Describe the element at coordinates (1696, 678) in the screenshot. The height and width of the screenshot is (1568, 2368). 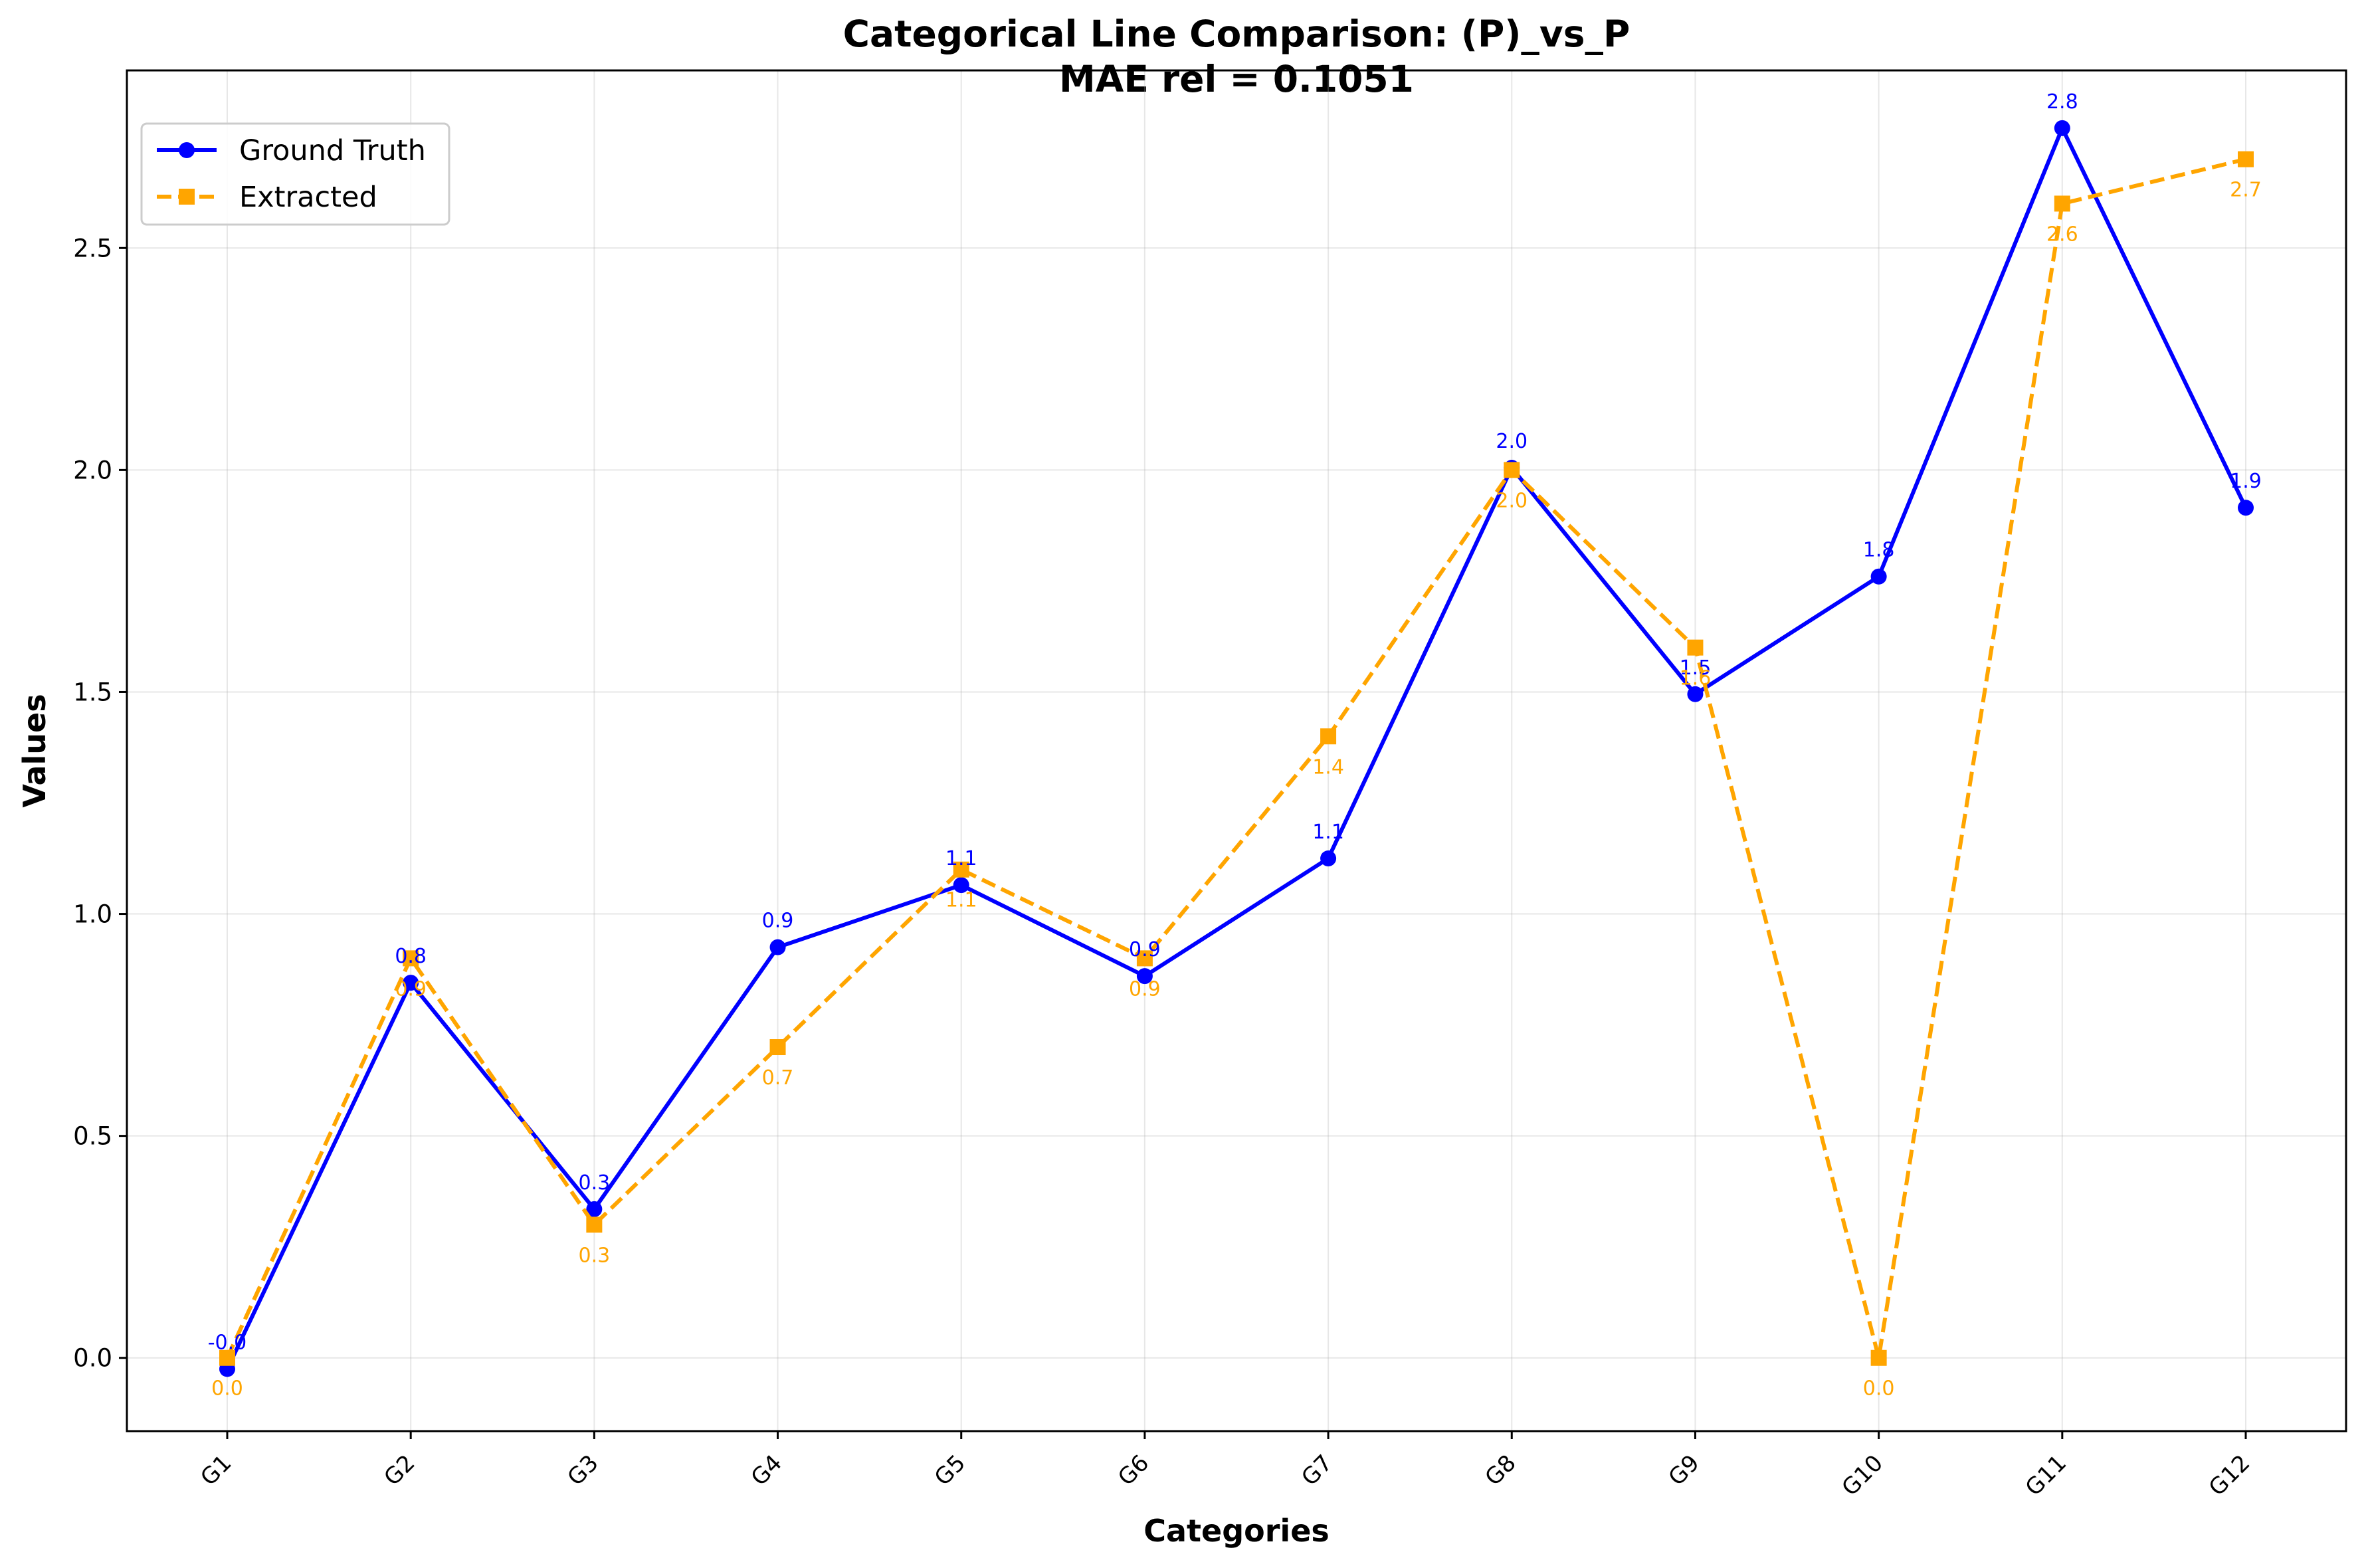
I see `series-1-data-label: 1.6` at that location.